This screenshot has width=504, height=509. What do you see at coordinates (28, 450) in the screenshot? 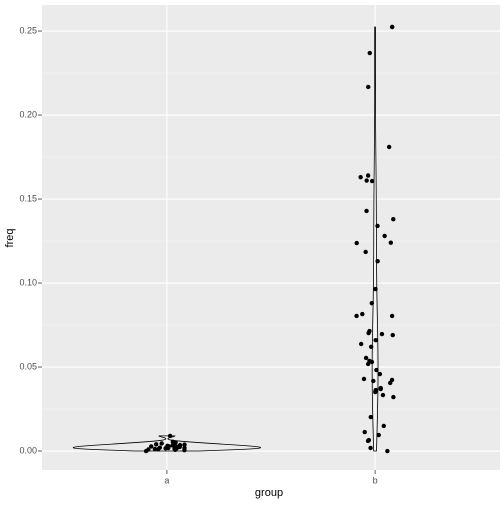
I see `y-tick-label: 0.00` at bounding box center [28, 450].